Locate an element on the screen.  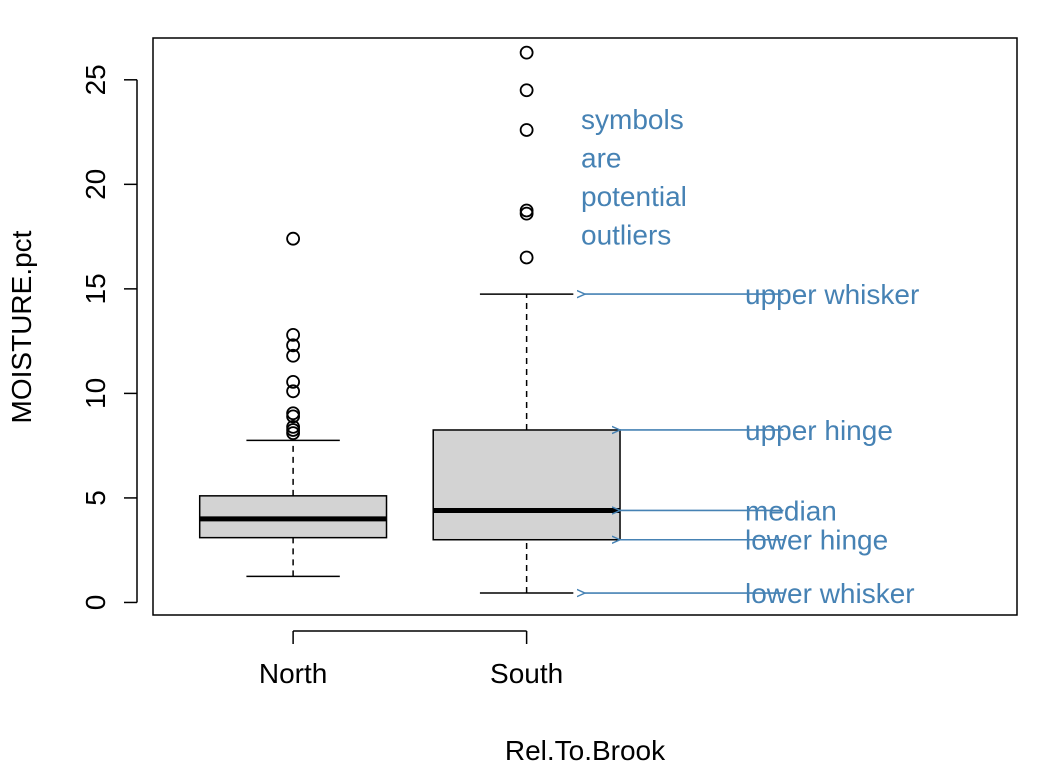
y-tick-label: 25 is located at coordinates (95, 79).